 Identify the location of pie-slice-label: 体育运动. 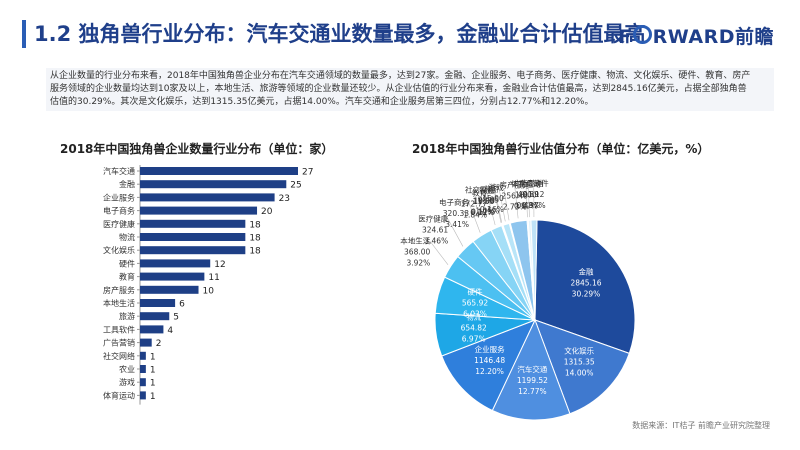
(526, 183).